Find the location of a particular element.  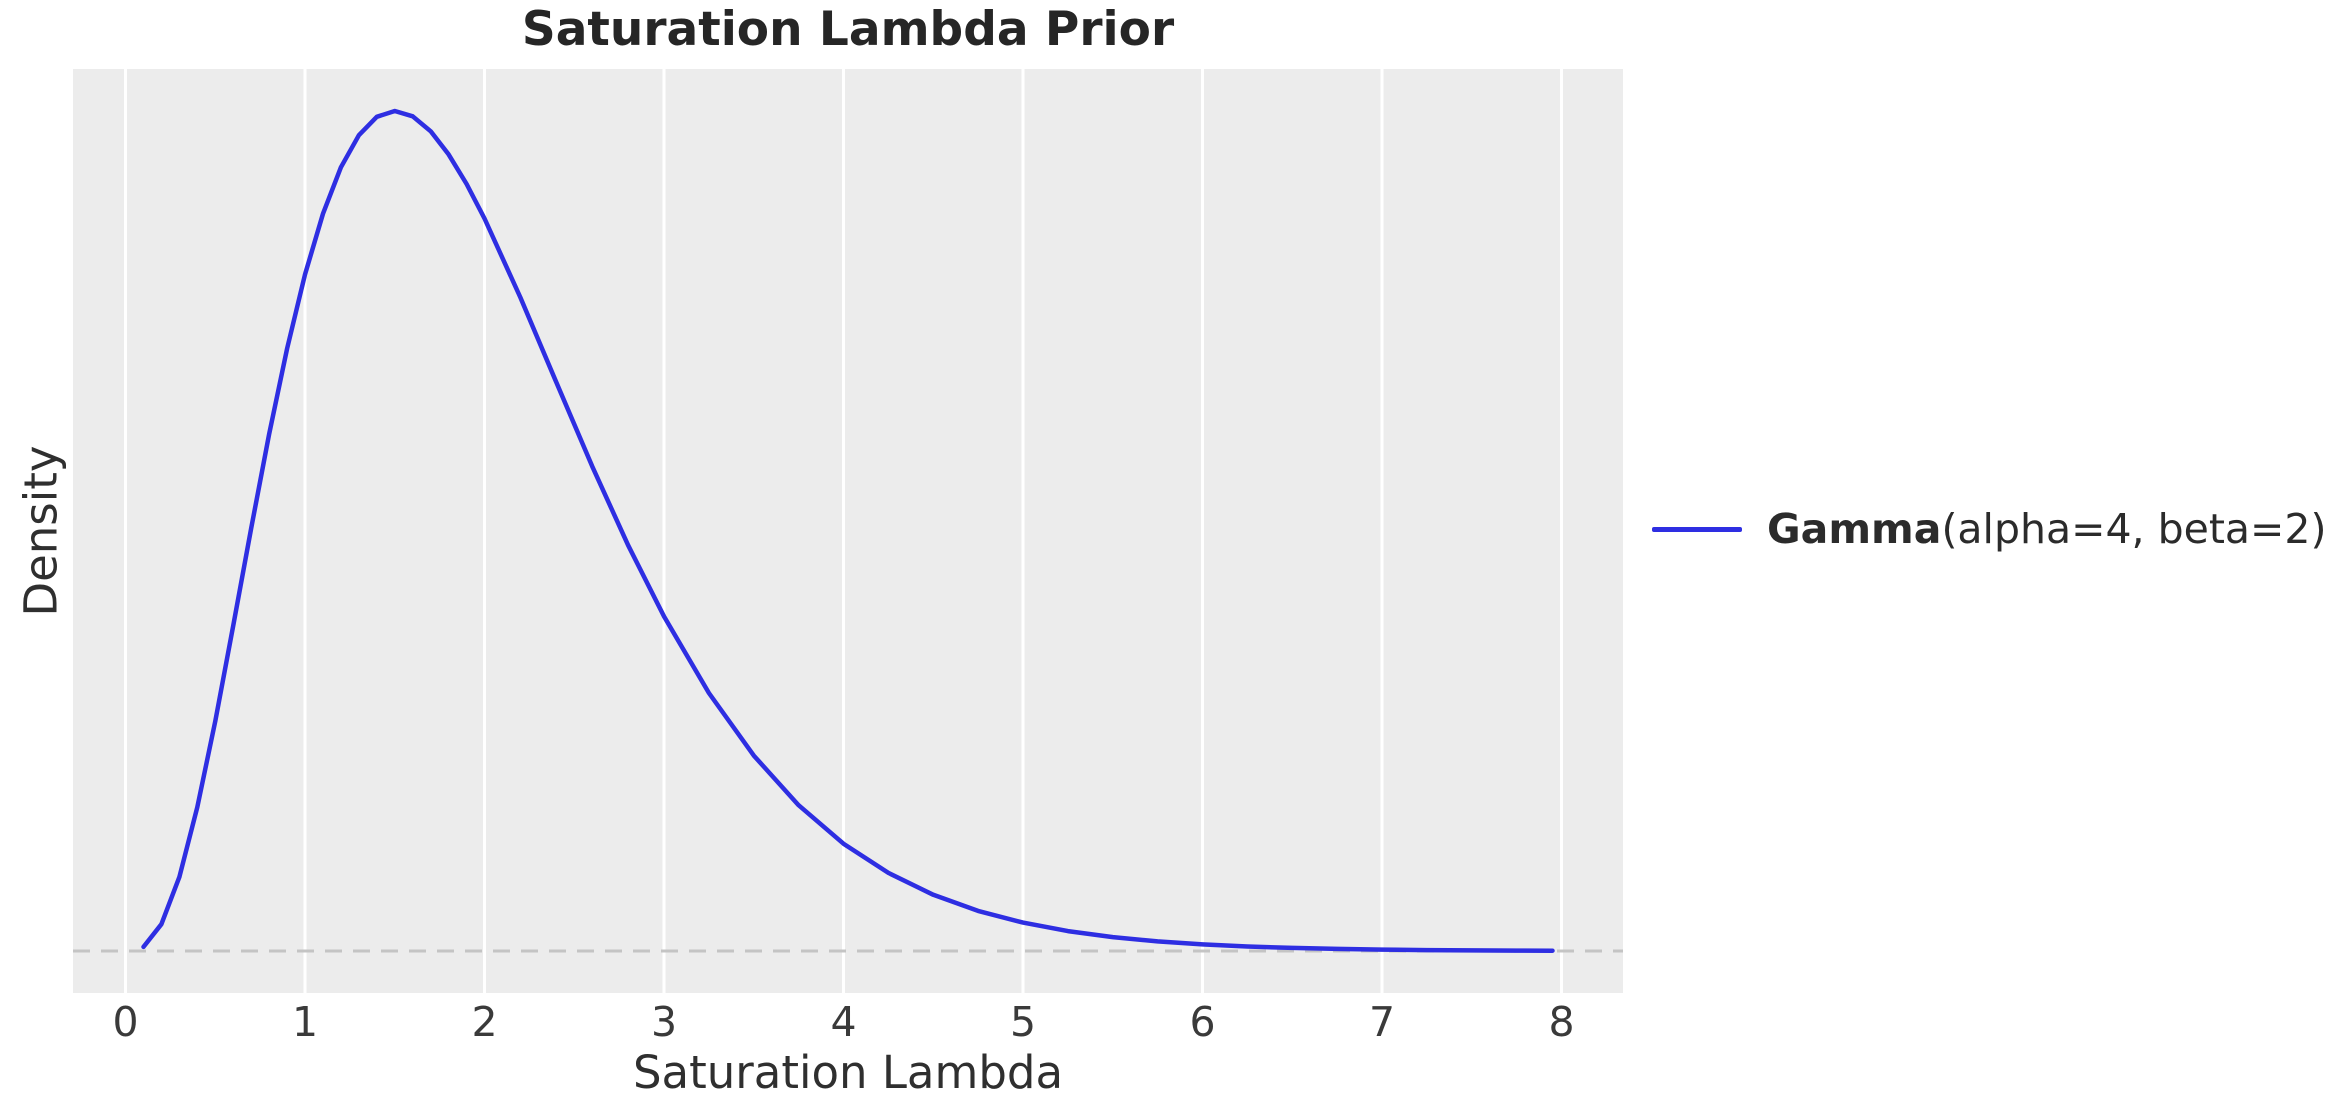

x-tick-label-6: 6 is located at coordinates (1202, 1022).